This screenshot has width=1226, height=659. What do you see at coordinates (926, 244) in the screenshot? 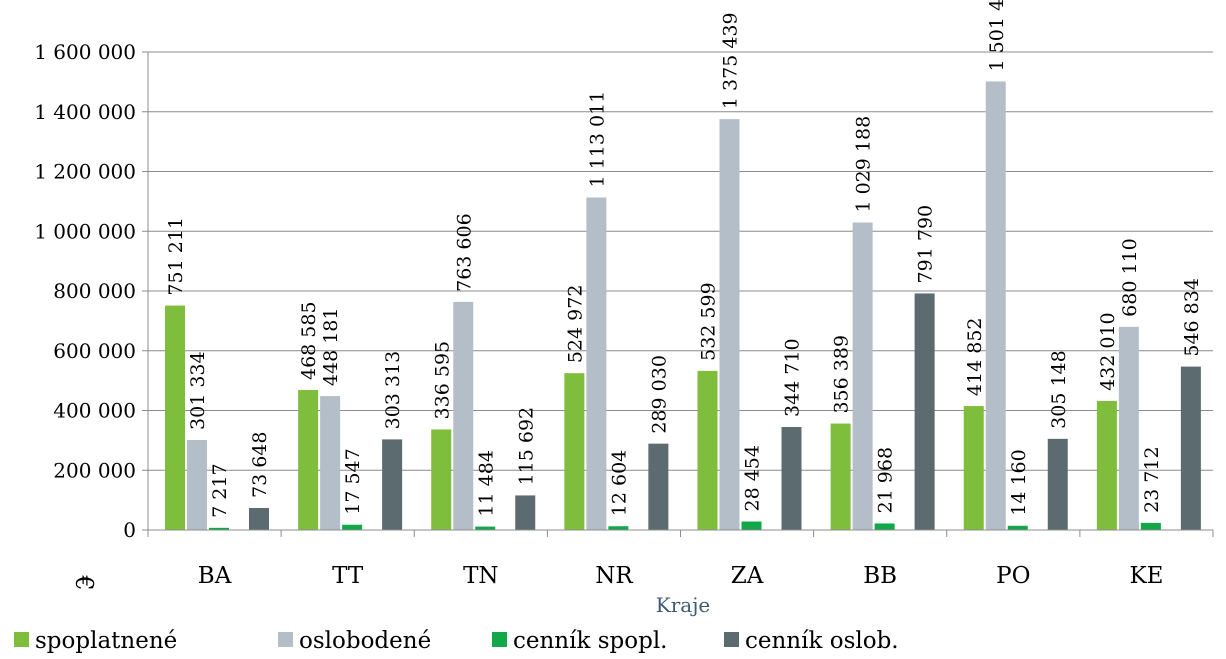
I see `data-label: 791 790` at bounding box center [926, 244].